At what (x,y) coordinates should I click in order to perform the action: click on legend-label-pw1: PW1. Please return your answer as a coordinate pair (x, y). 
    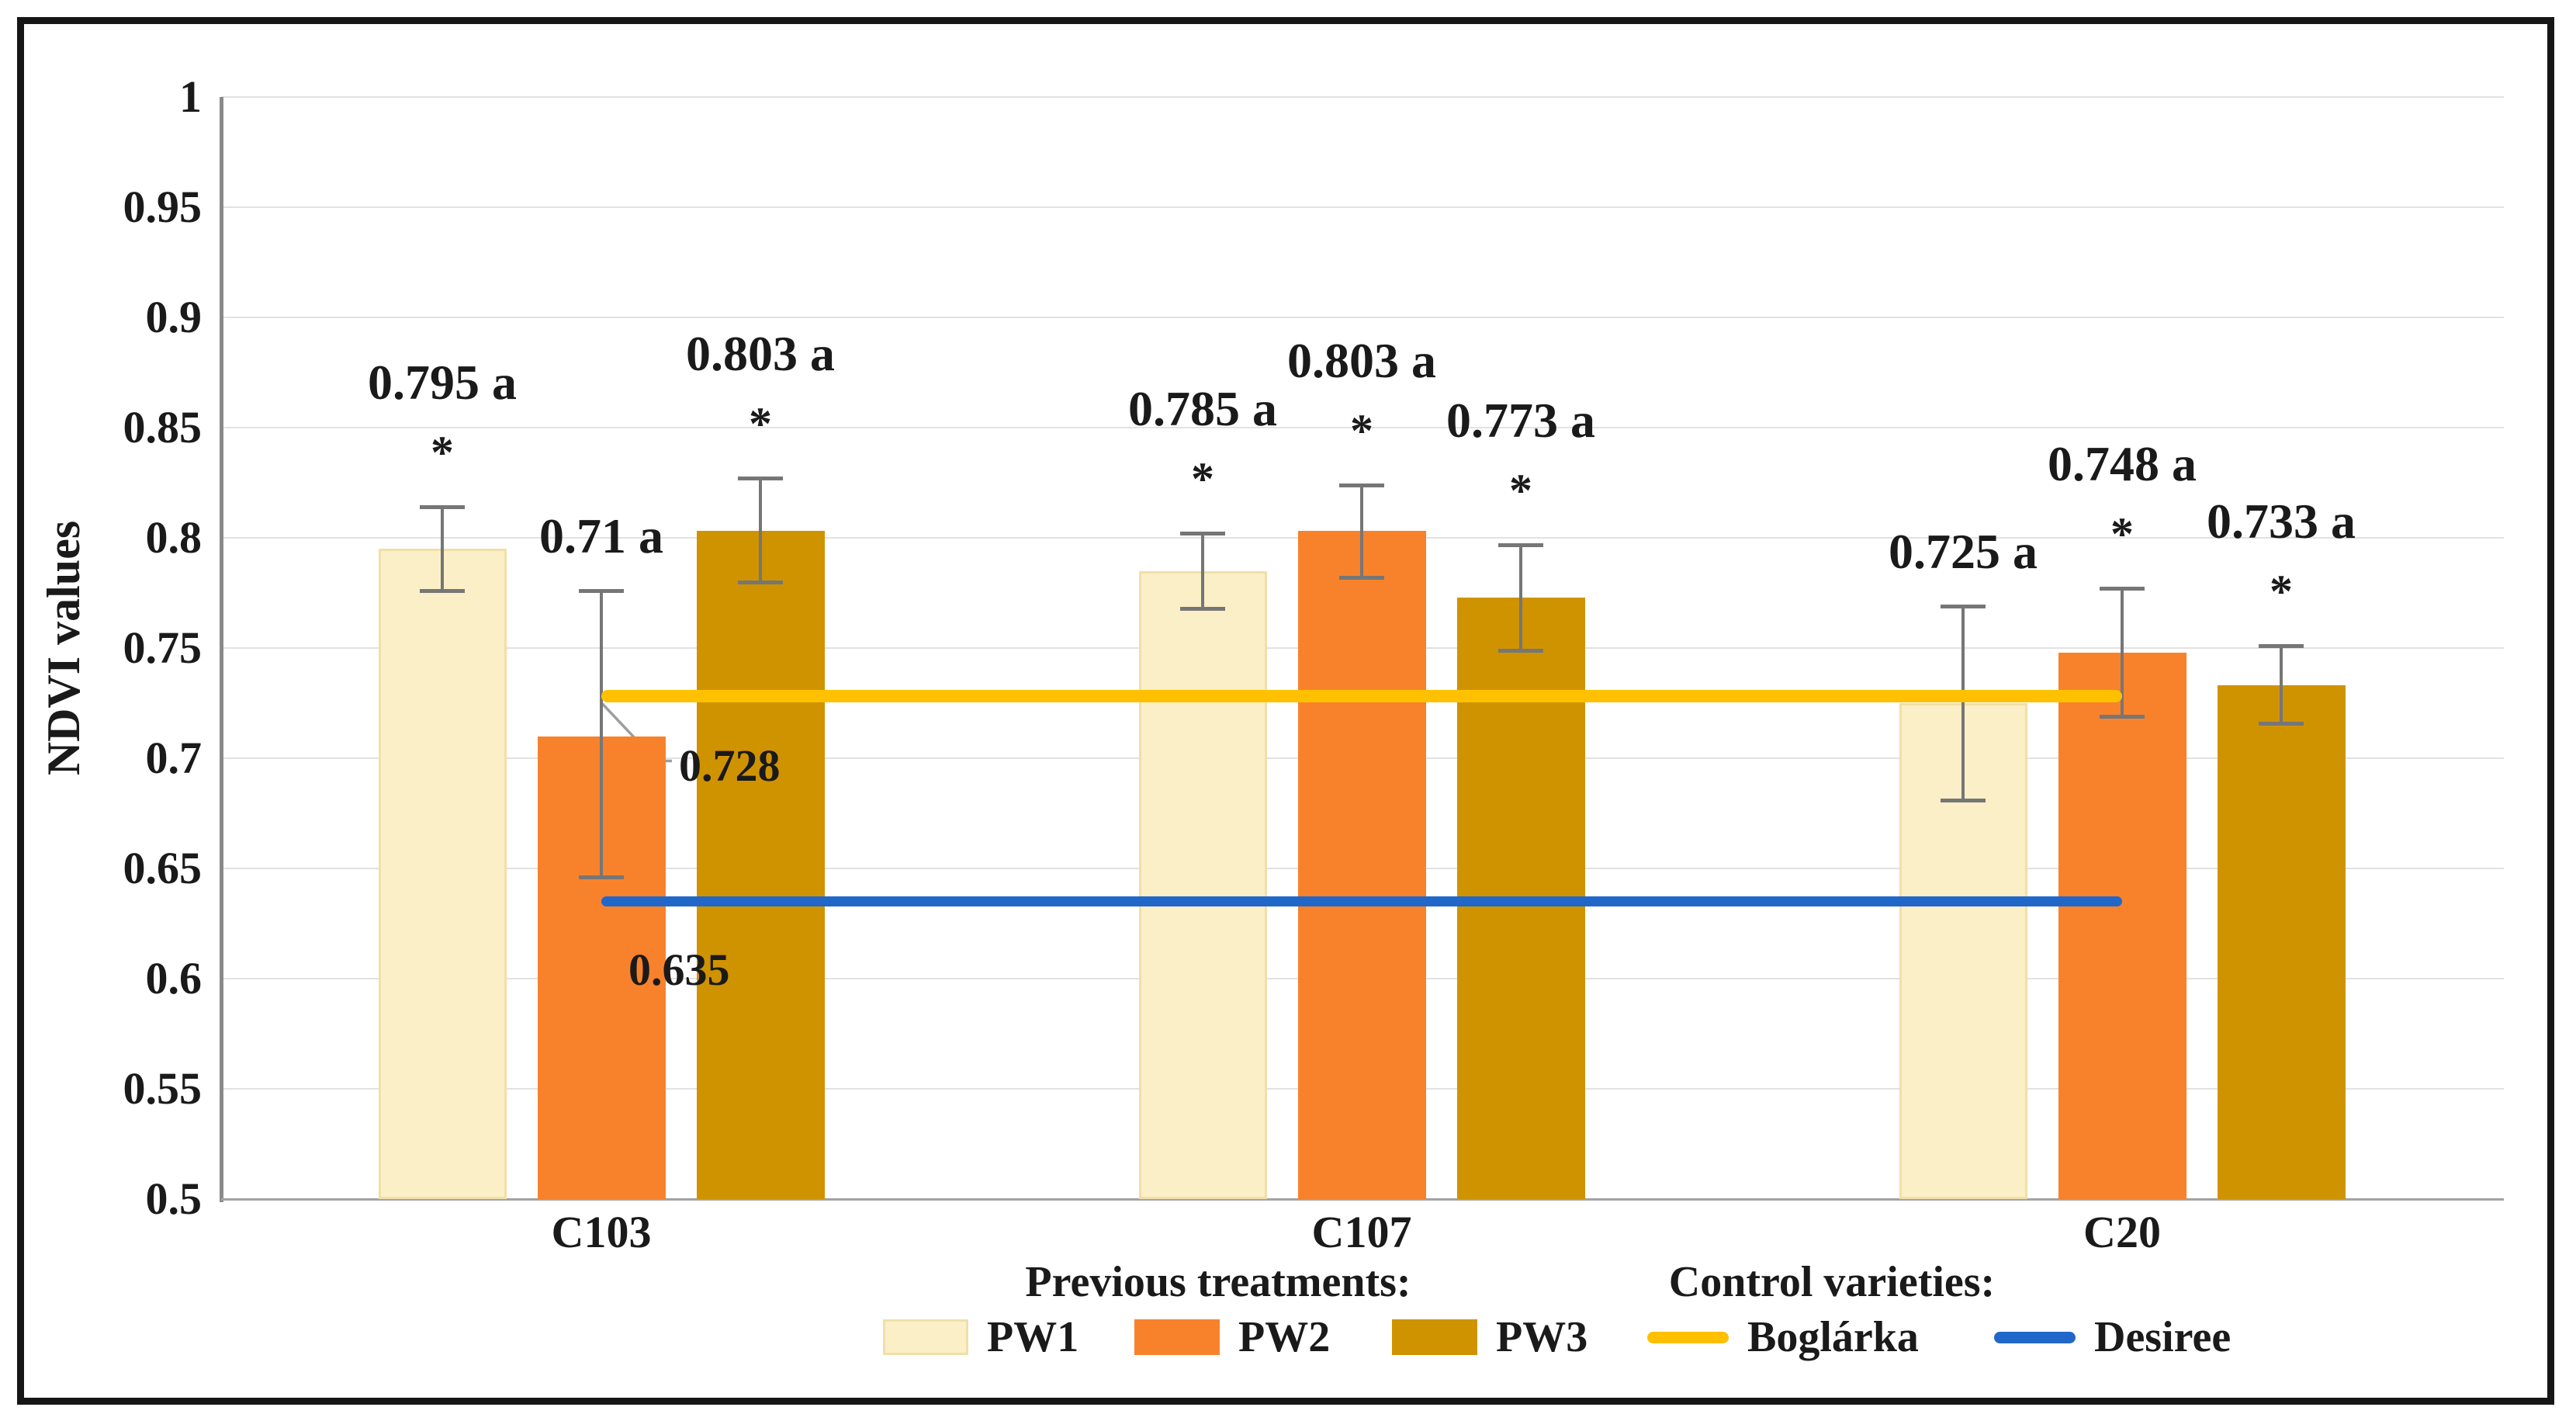
    Looking at the image, I should click on (1033, 1337).